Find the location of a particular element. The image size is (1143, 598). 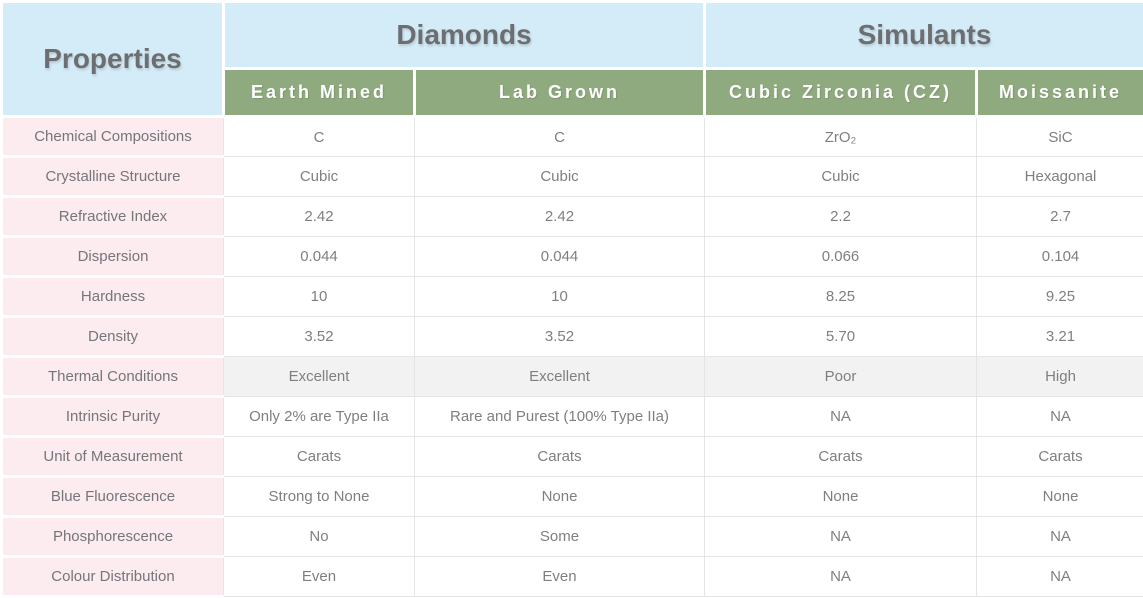

value-cell: High is located at coordinates (1060, 377).